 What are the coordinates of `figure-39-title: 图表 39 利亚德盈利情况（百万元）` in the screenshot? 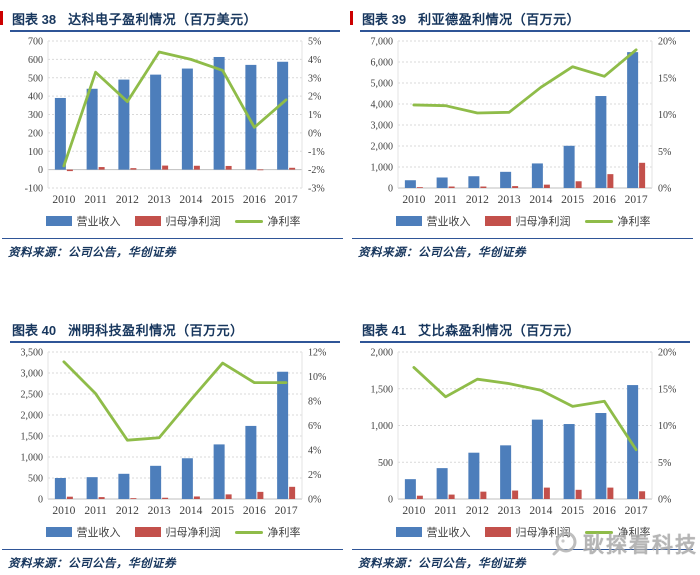 It's located at (523, 18).